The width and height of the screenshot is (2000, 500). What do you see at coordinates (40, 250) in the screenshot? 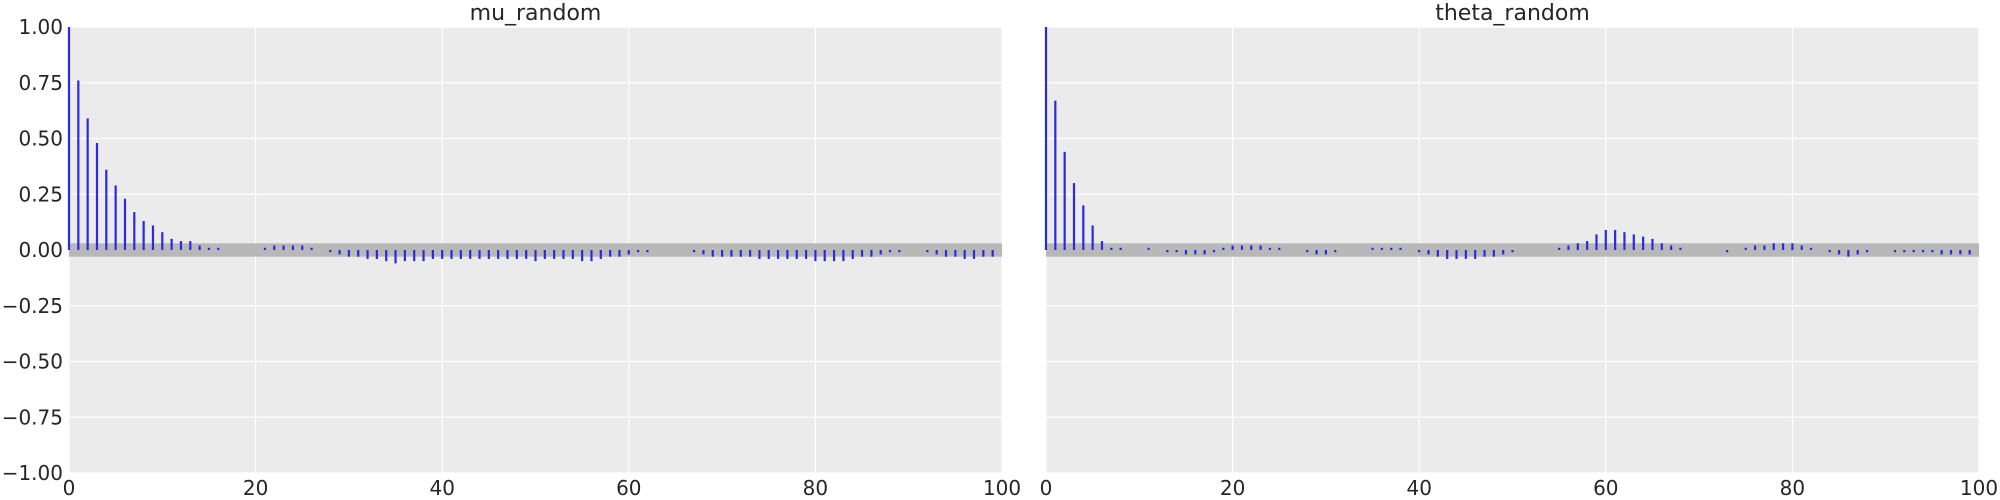
I see `y-tick-label: 0.00` at bounding box center [40, 250].